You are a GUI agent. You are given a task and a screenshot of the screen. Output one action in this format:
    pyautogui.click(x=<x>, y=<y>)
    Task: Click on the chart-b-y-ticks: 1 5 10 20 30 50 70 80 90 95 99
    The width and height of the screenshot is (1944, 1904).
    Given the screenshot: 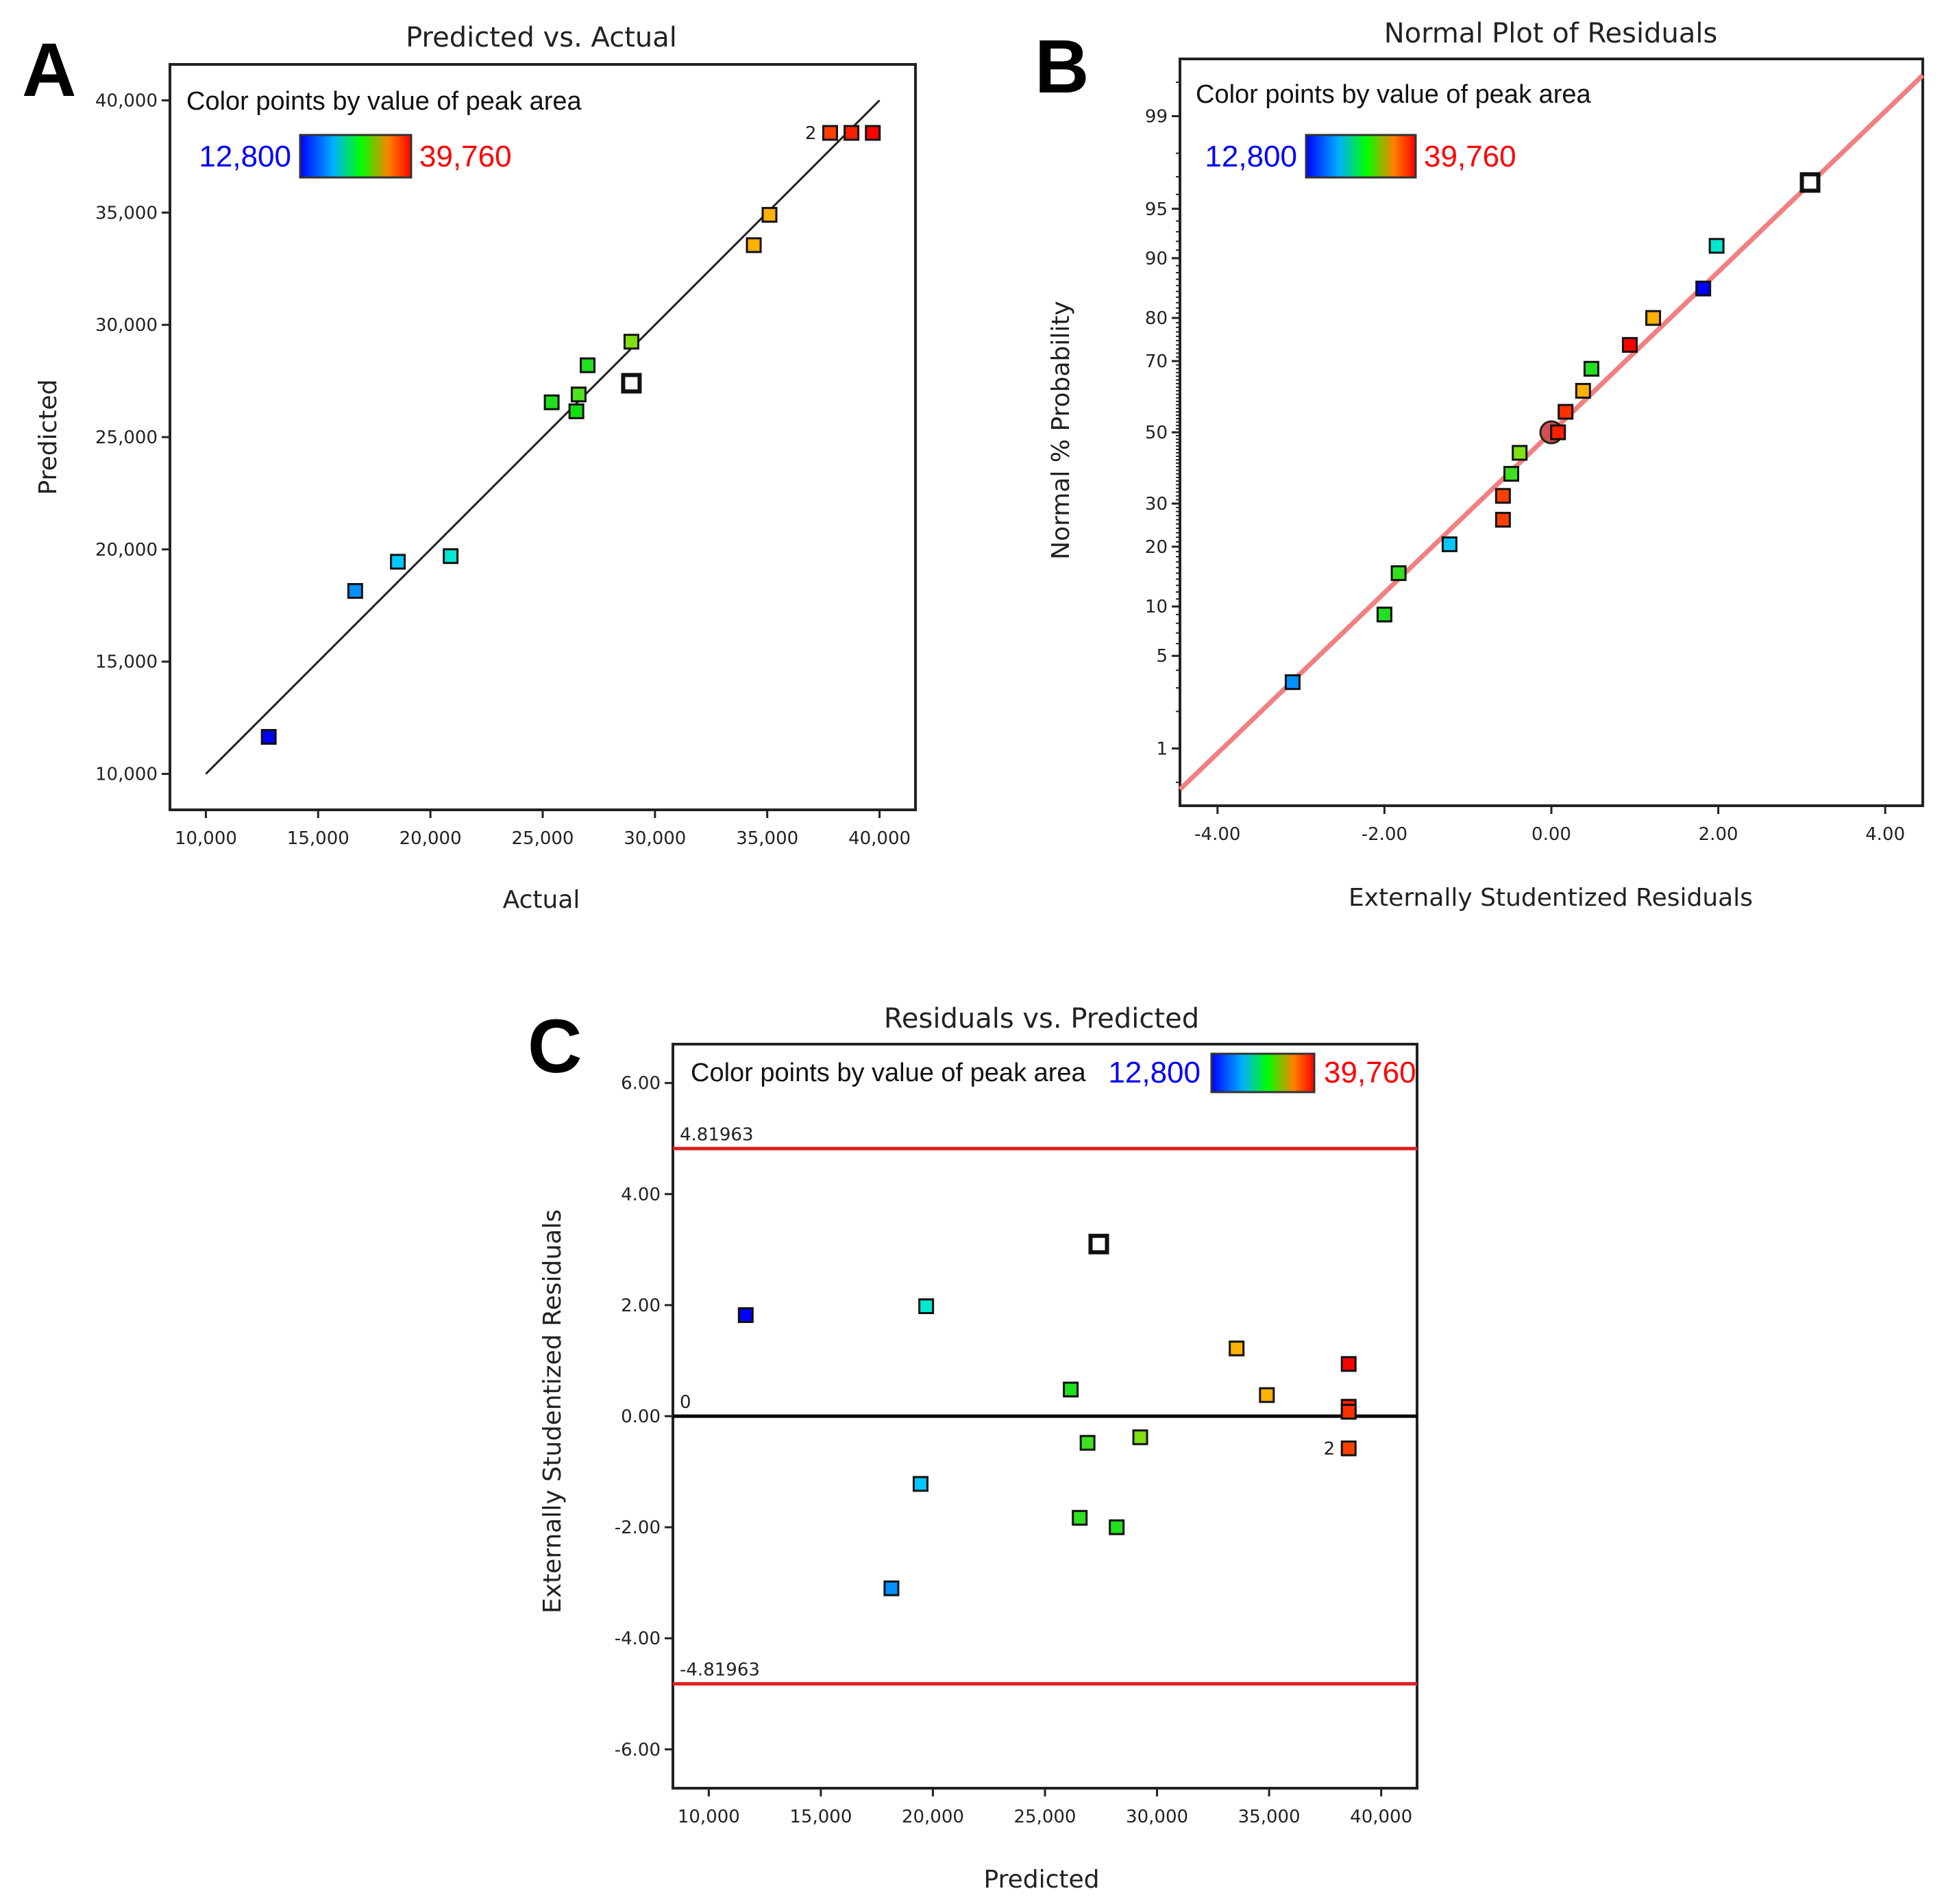 What is the action you would take?
    pyautogui.click(x=1162, y=432)
    